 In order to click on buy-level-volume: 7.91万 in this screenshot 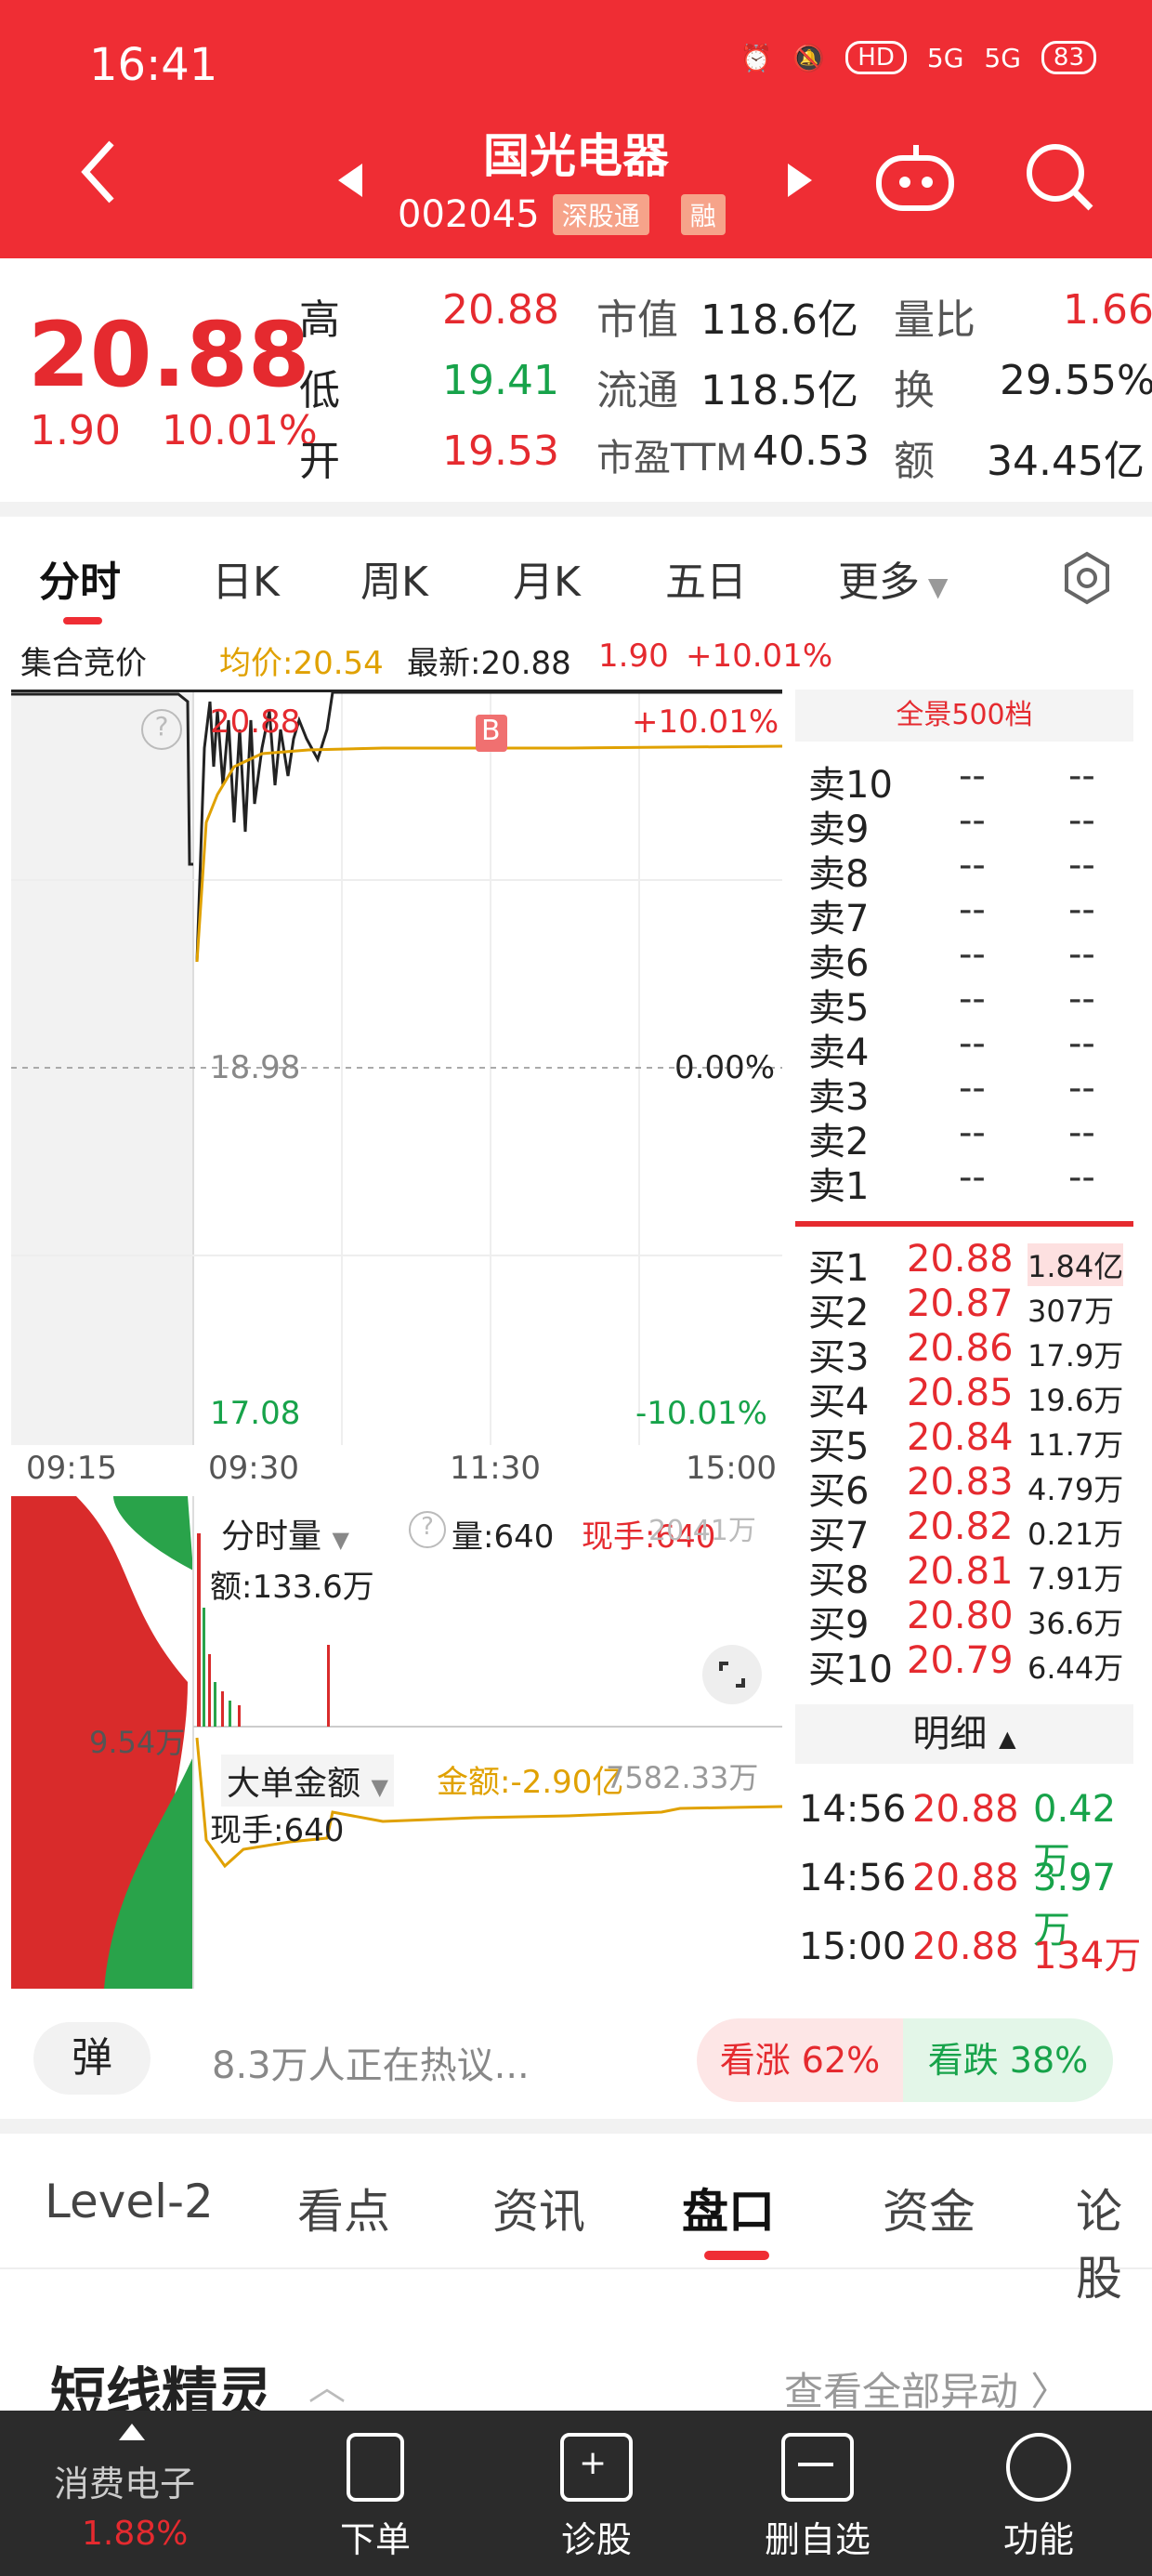, I will do `click(1076, 1579)`.